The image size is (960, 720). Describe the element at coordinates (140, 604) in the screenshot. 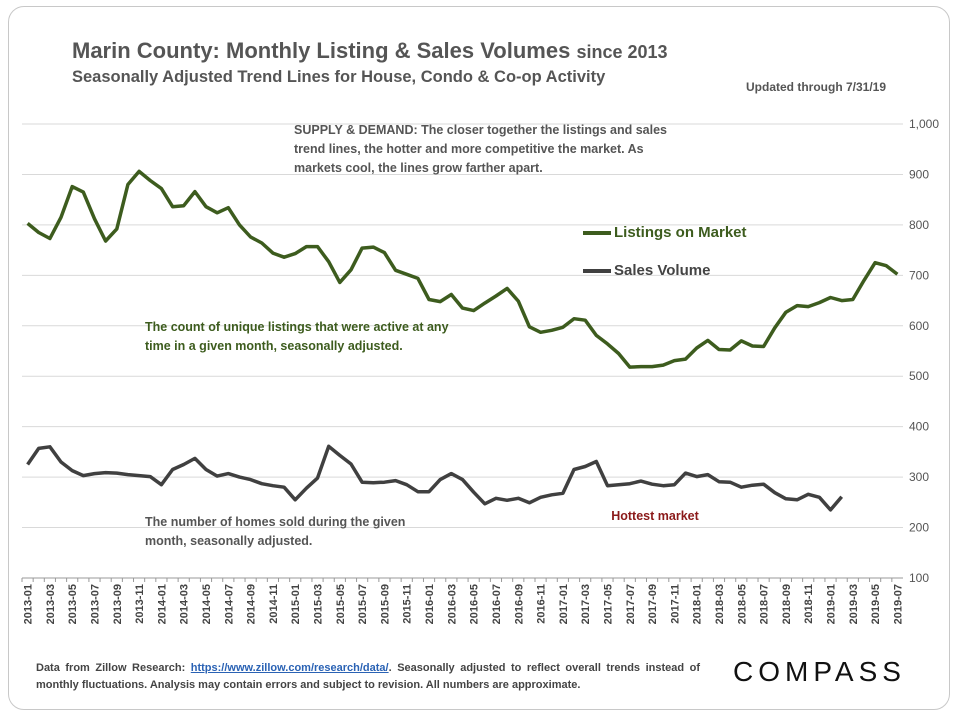

I see `x-tick-label: 2013-11` at that location.